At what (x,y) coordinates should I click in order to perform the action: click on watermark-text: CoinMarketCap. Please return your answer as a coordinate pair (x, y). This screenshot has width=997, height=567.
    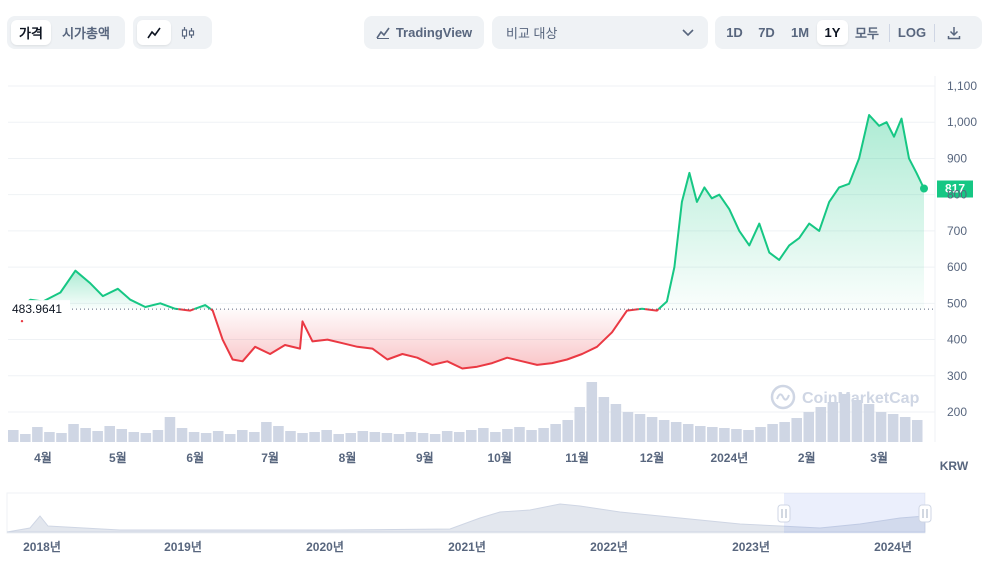
    Looking at the image, I should click on (861, 398).